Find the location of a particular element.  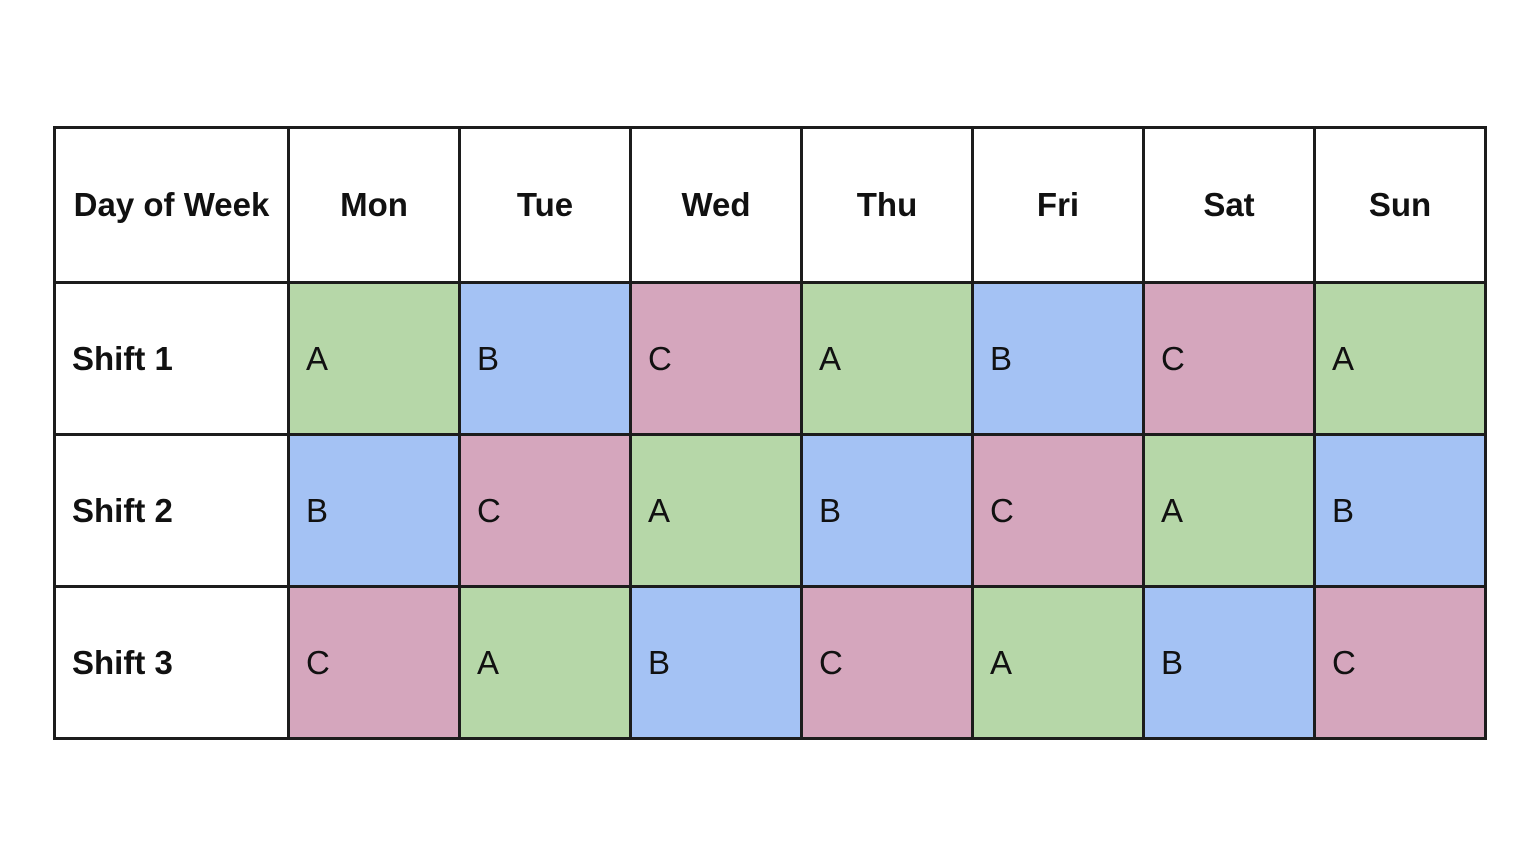

day-header-thu: Thu is located at coordinates (887, 205).